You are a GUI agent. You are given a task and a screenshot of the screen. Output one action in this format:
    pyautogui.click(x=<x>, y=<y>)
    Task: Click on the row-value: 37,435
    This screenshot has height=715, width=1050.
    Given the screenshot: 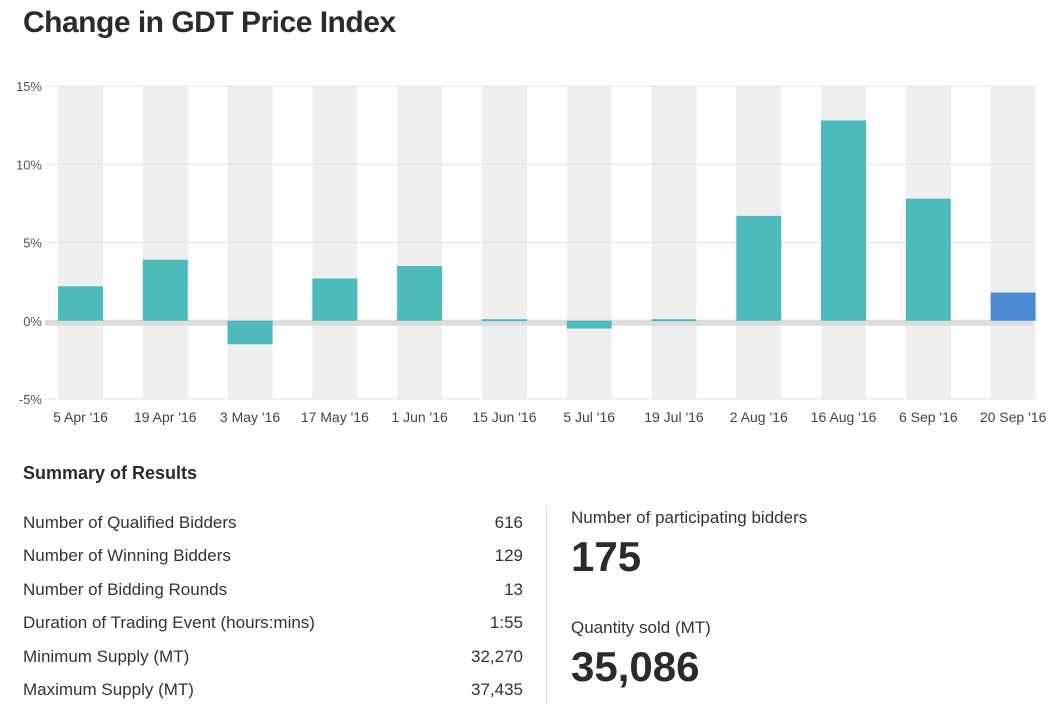 What is the action you would take?
    pyautogui.click(x=497, y=690)
    